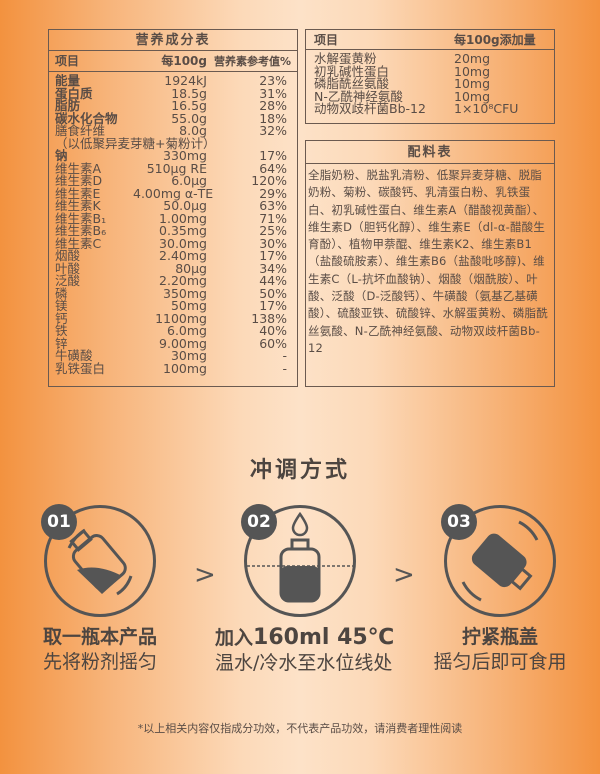  What do you see at coordinates (300, 728) in the screenshot?
I see `disclaimer: *以上相关内容仅指成分功效，不代表产品功效，请消费者理性阅读` at bounding box center [300, 728].